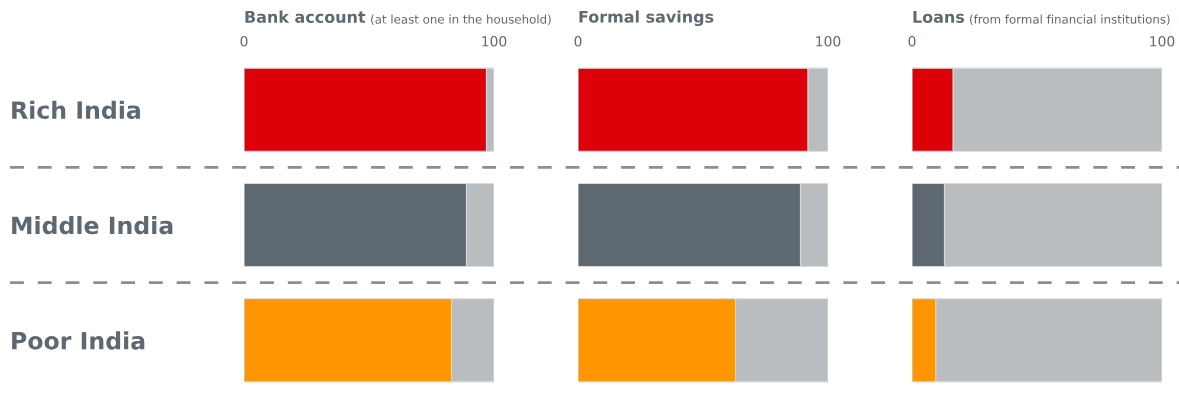 This screenshot has width=1179, height=402. I want to click on y-tick-label: Poor India, so click(78, 340).